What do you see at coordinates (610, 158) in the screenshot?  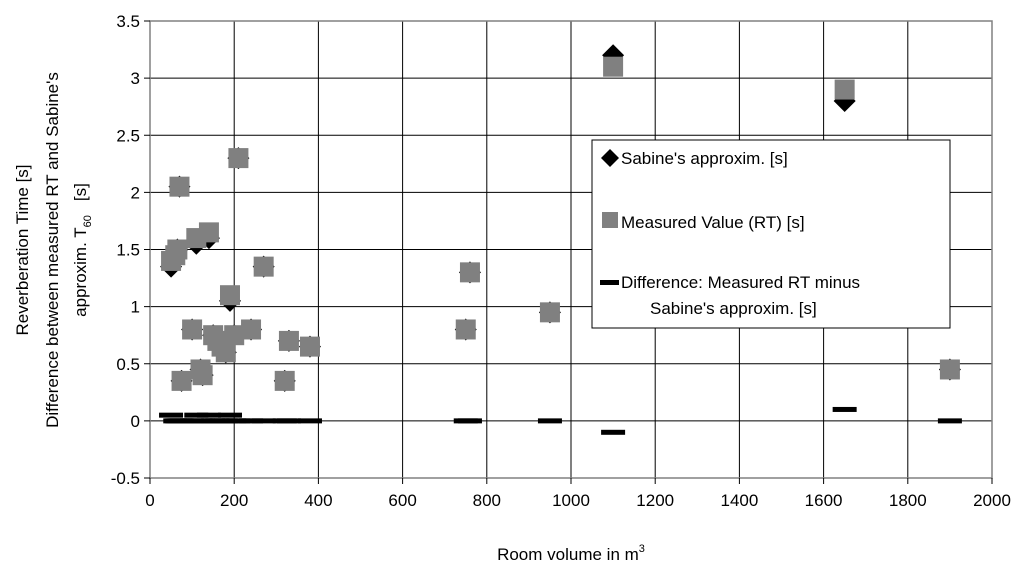 I see `legend-diamond-marker` at bounding box center [610, 158].